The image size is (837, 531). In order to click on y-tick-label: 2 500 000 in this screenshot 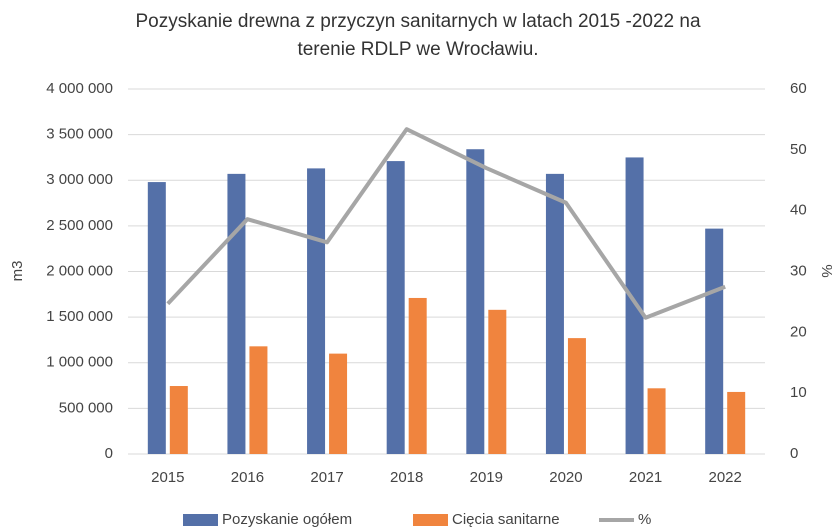, I will do `click(79, 225)`.